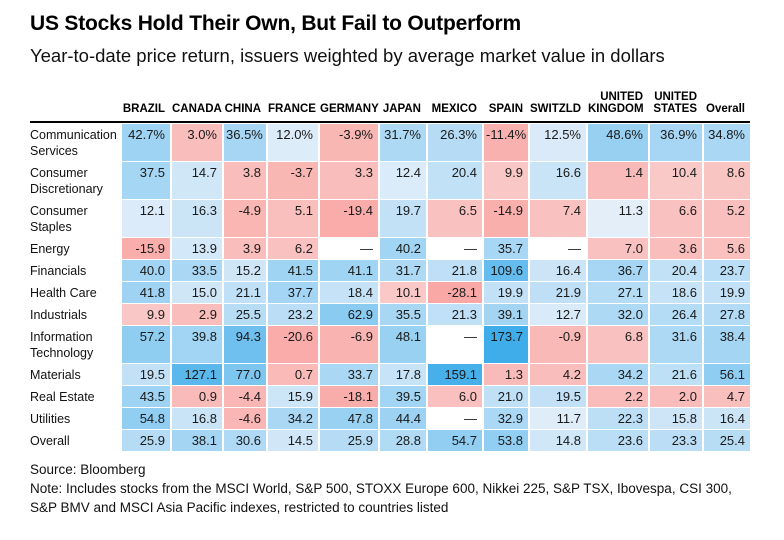  I want to click on row-label: Utilities, so click(75, 418).